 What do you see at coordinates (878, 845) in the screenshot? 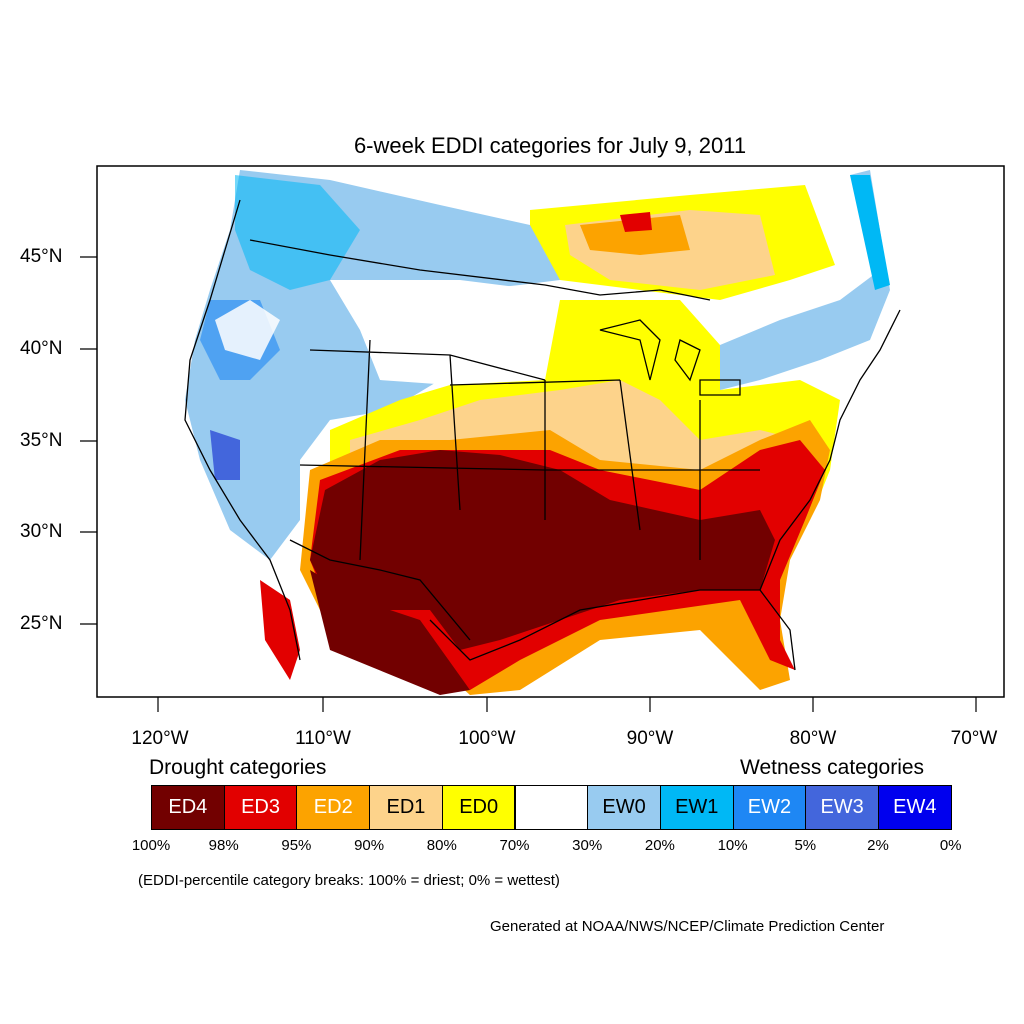
I see `percent-break-label: 2%` at bounding box center [878, 845].